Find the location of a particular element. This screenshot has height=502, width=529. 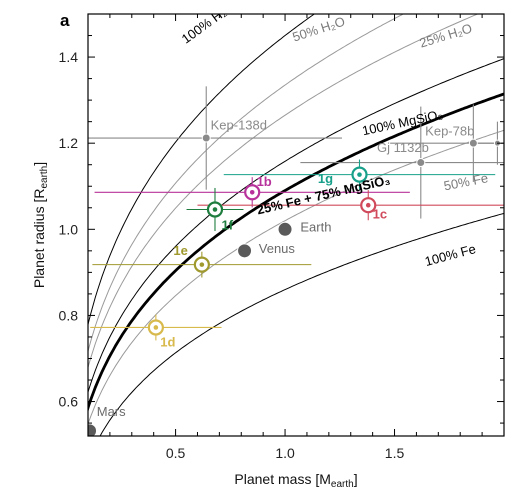

y-axis-title: Planet radius [Rearth] is located at coordinates (40, 225).